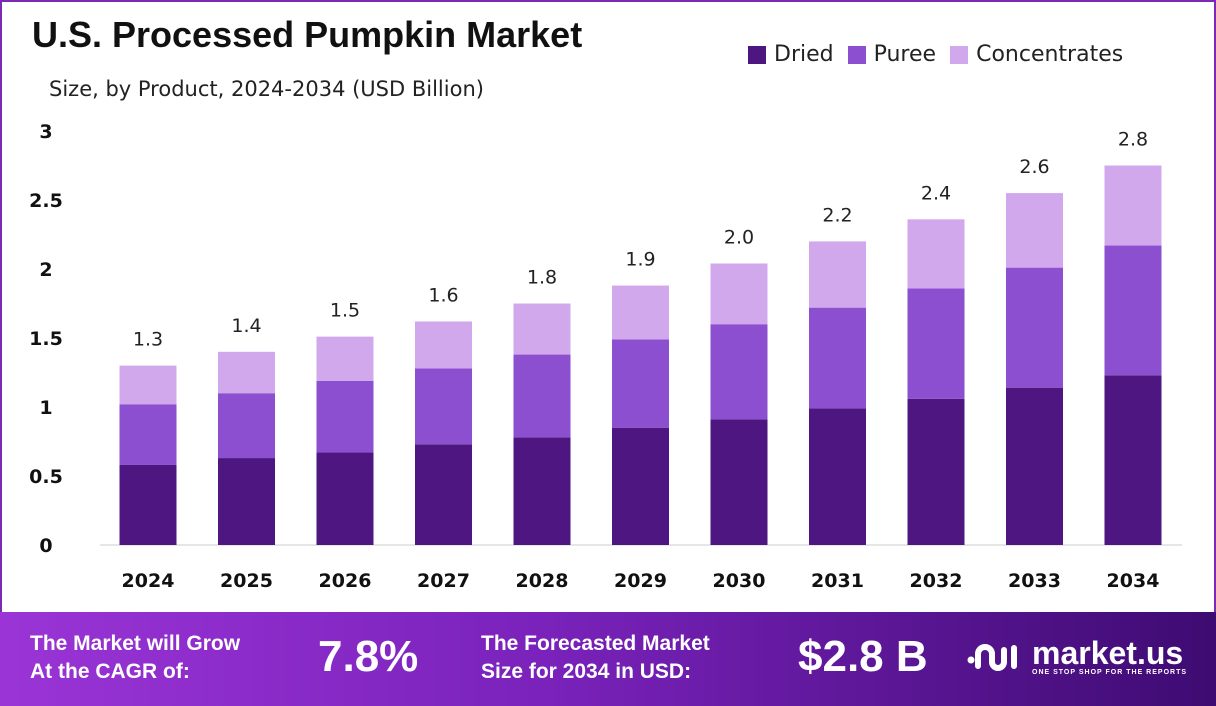  Describe the element at coordinates (1133, 581) in the screenshot. I see `x-tick-label: 2034` at that location.